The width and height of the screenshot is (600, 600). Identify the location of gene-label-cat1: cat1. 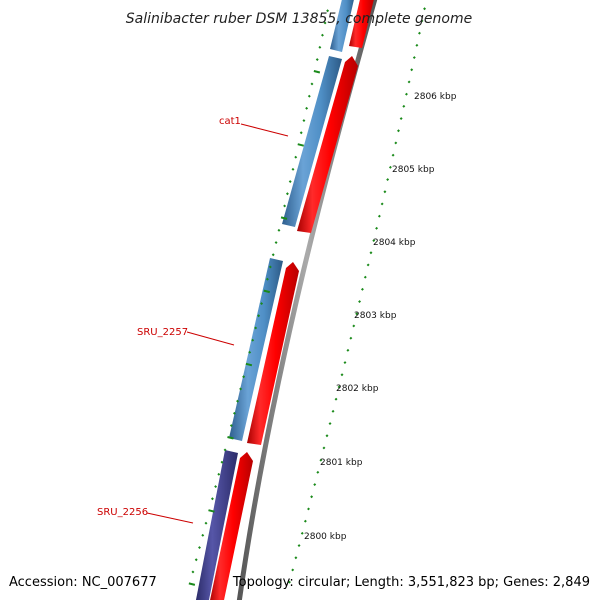
(254, 126).